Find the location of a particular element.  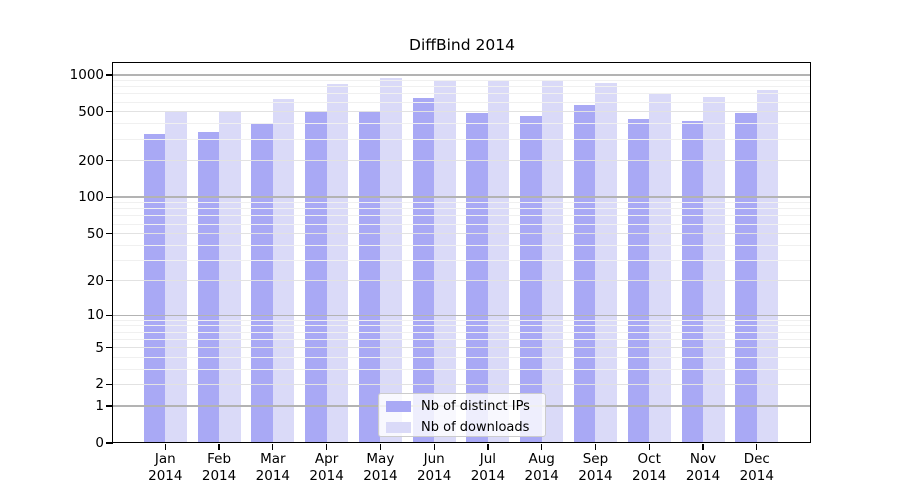

y-tick-label-200: 200 is located at coordinates (91, 160).